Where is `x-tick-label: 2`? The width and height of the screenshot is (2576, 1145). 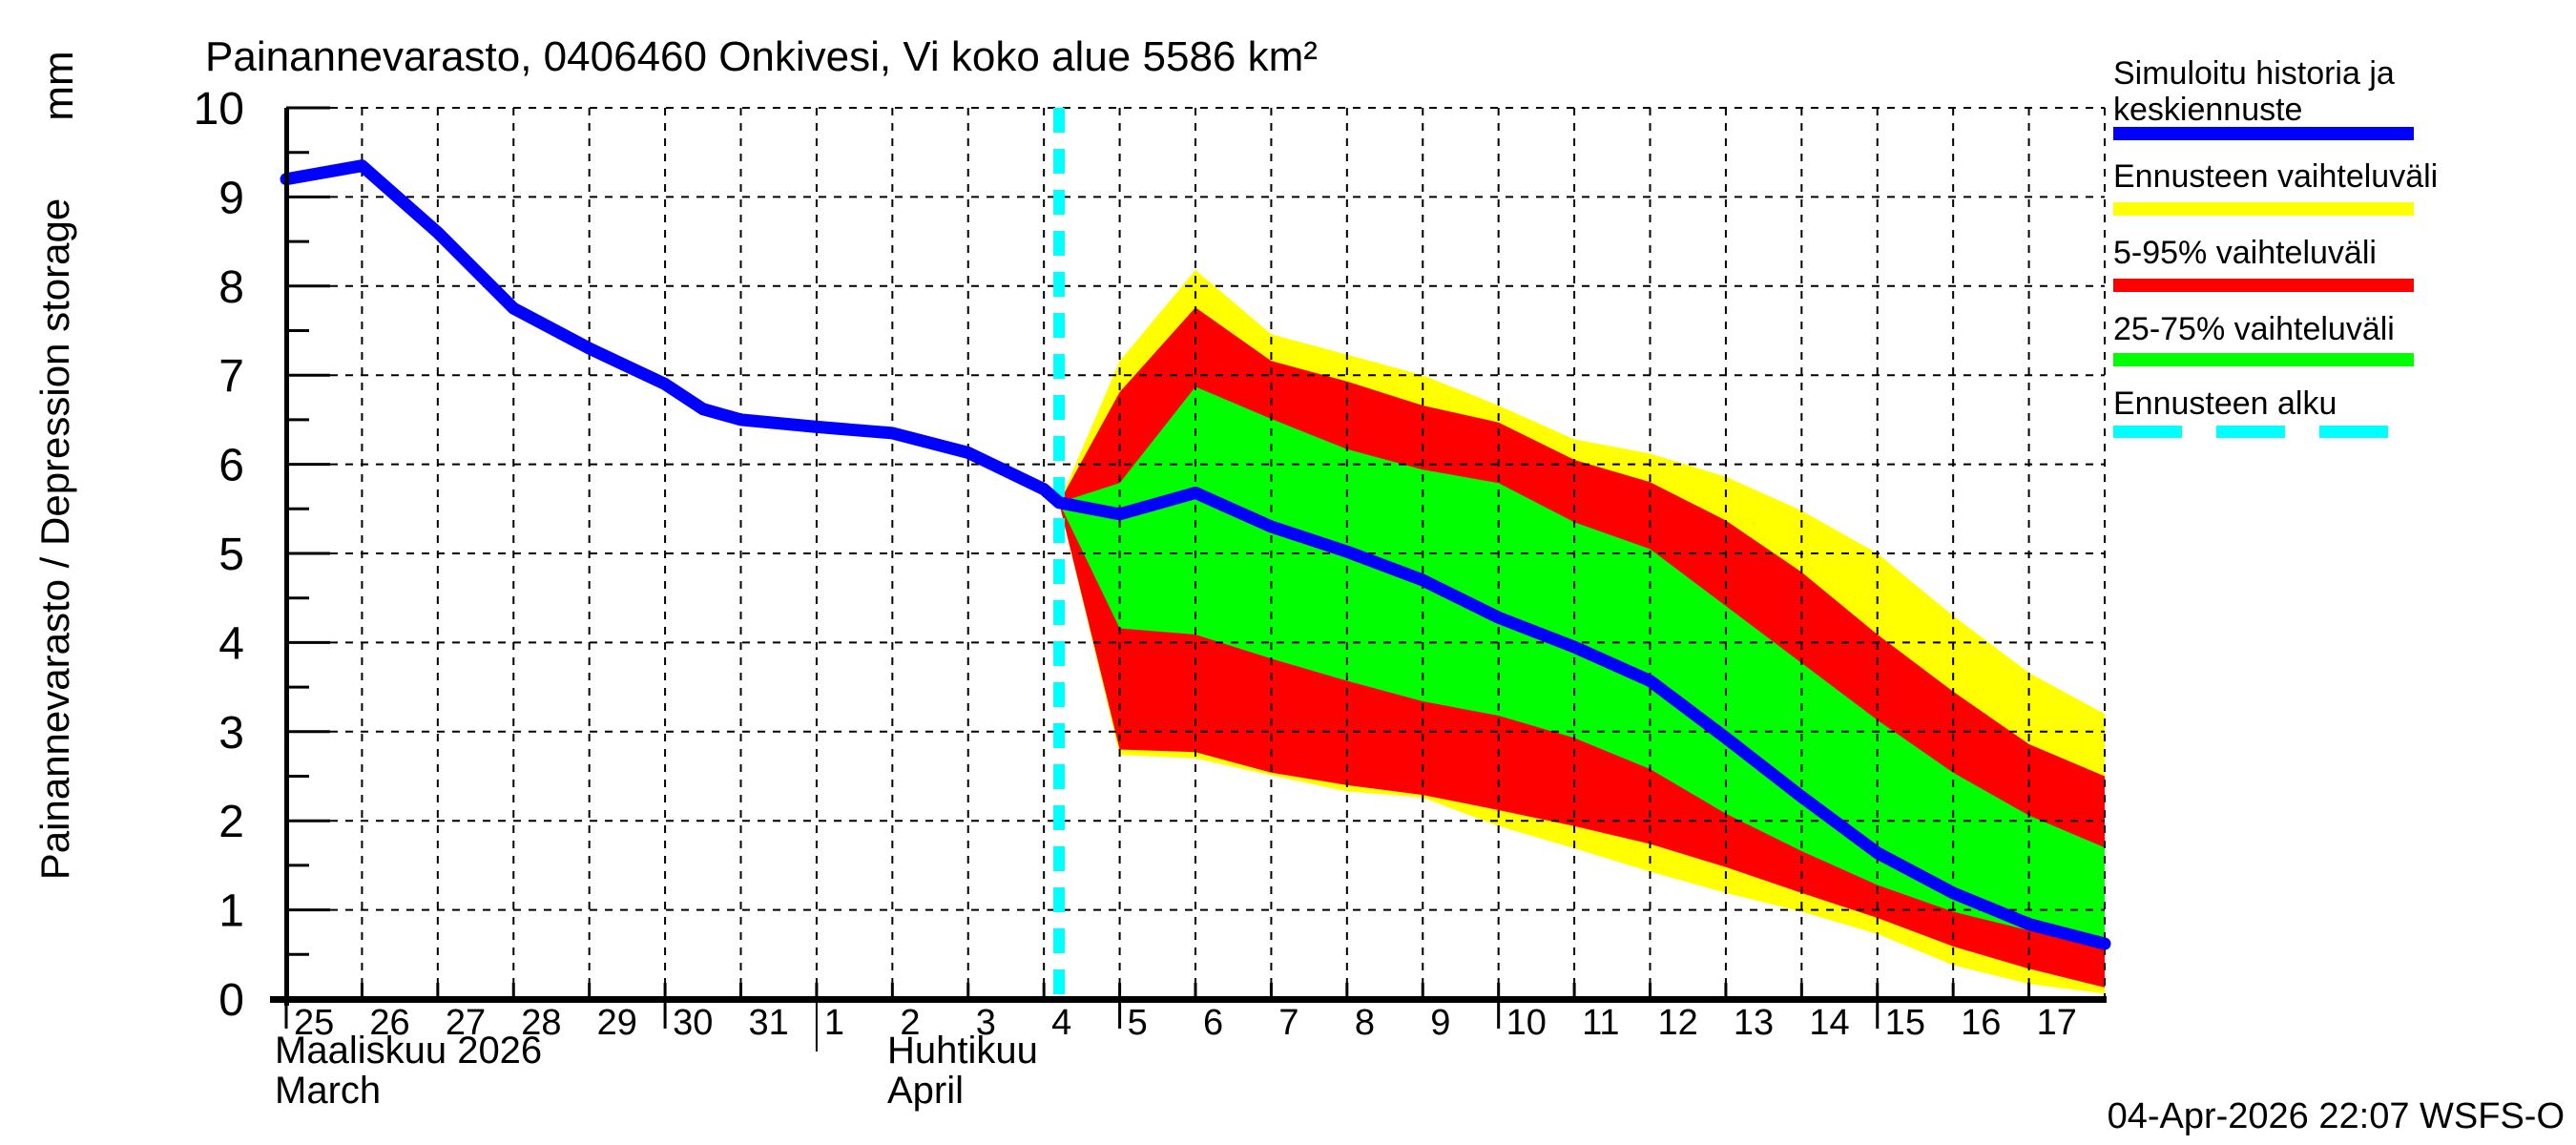 x-tick-label: 2 is located at coordinates (910, 1023).